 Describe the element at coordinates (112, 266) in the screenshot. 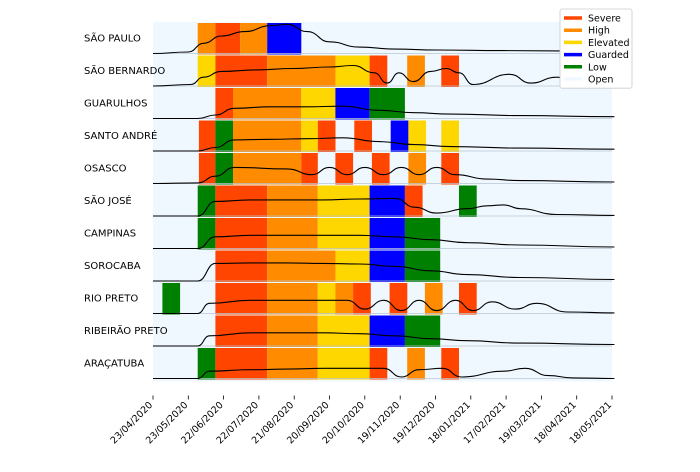

I see `row-label: SOROCABA` at that location.